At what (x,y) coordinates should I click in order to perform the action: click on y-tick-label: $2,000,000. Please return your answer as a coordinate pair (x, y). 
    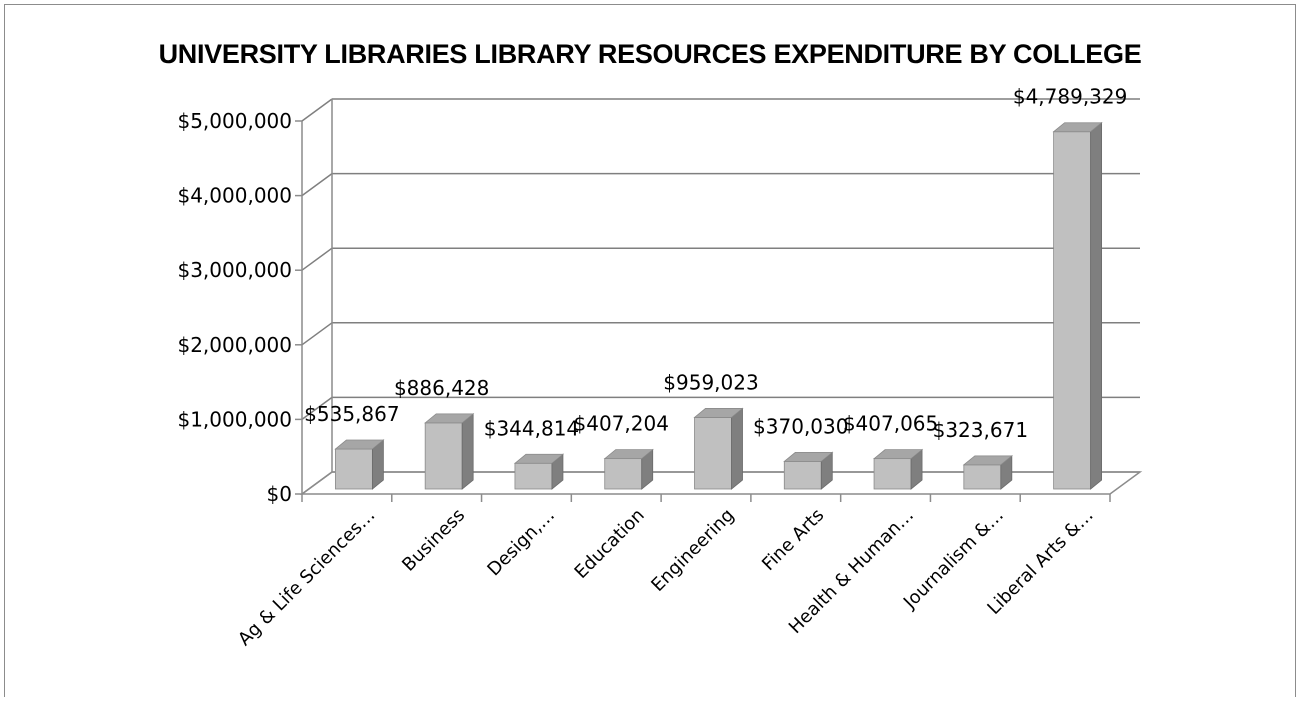
    Looking at the image, I should click on (234, 345).